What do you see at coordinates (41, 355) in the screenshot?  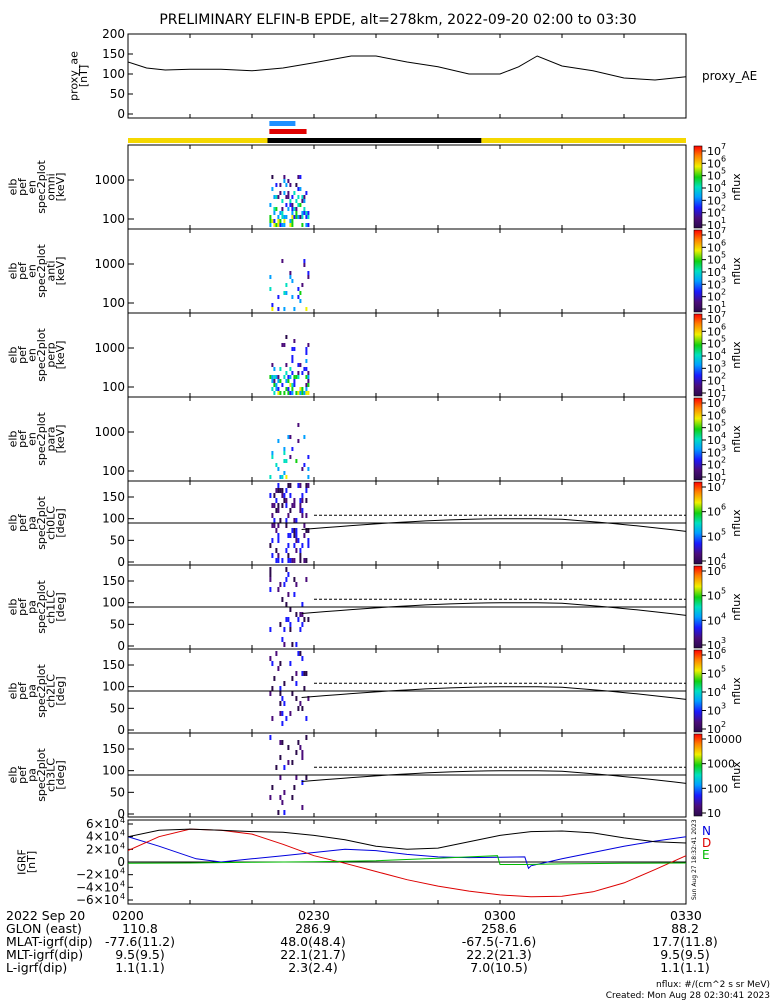 I see `spec-ylabel-spec-perp-line: spec2plot` at bounding box center [41, 355].